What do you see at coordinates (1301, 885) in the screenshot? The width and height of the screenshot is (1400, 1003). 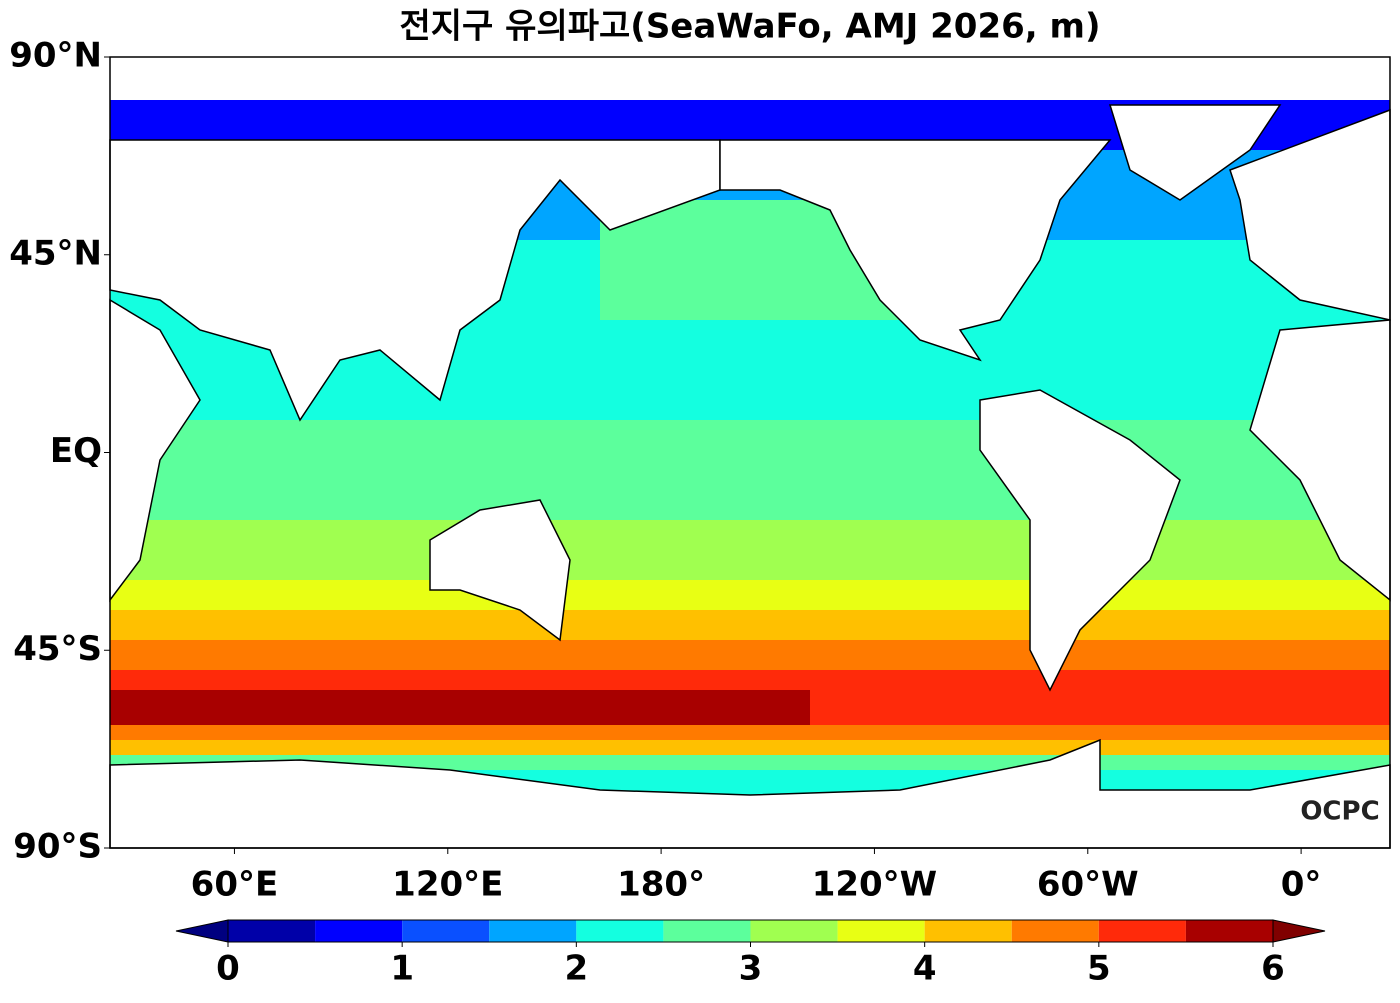 I see `x-tick-label: 0°` at bounding box center [1301, 885].